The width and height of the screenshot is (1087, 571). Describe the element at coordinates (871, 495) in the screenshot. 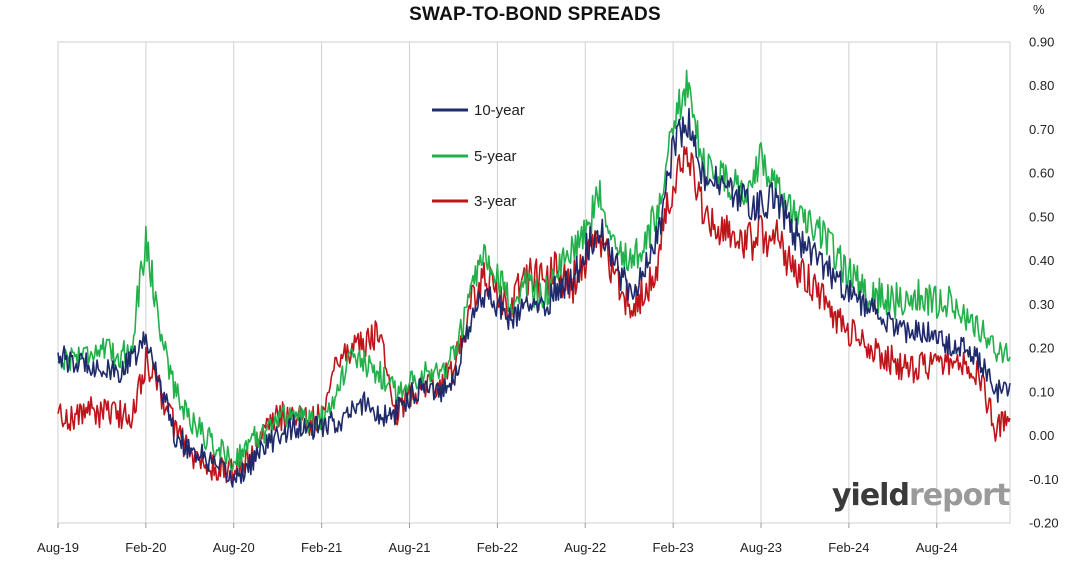

I see `logo-text-yield: yield` at that location.